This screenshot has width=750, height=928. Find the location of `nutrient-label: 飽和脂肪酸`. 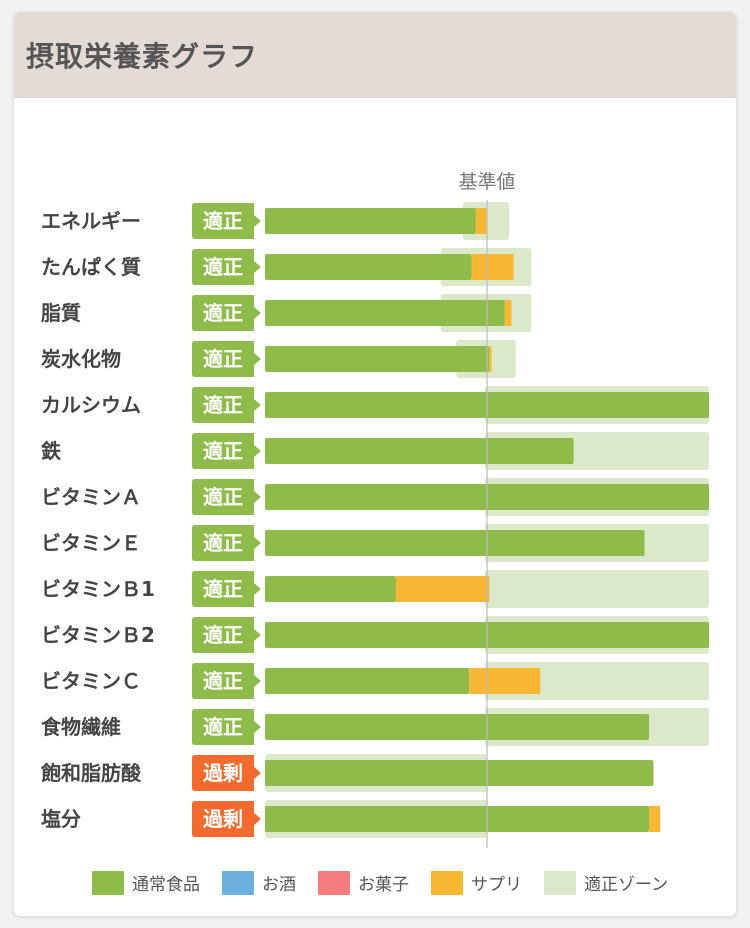

nutrient-label: 飽和脂肪酸 is located at coordinates (91, 773).